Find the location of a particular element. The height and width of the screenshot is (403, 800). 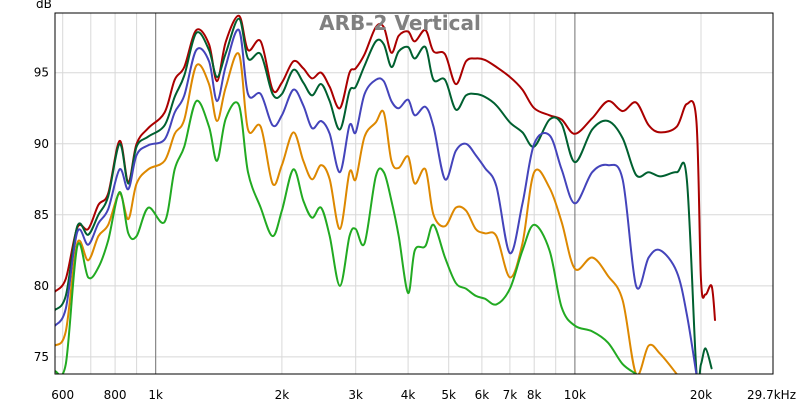

y-tick-label: 75 is located at coordinates (41, 357).